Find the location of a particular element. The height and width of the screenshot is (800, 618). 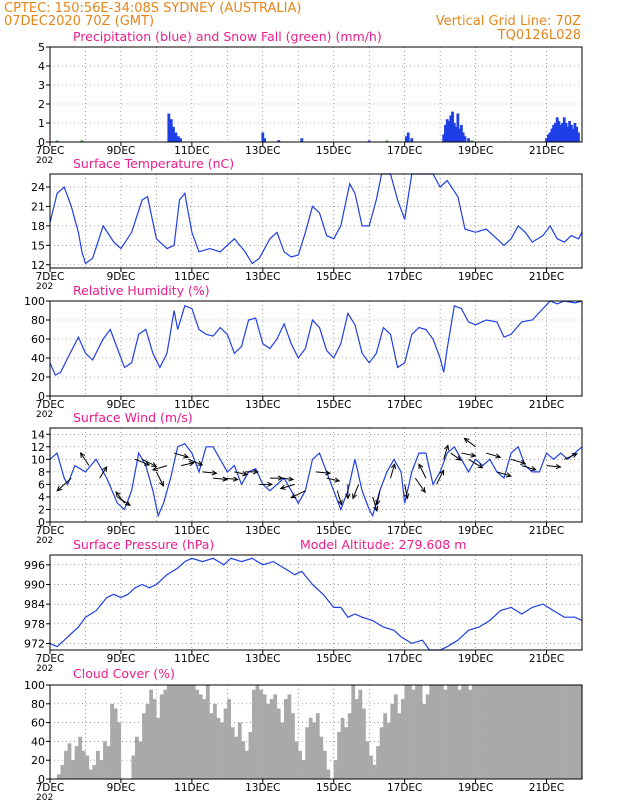

y-tick-label: 60 is located at coordinates (38, 339).